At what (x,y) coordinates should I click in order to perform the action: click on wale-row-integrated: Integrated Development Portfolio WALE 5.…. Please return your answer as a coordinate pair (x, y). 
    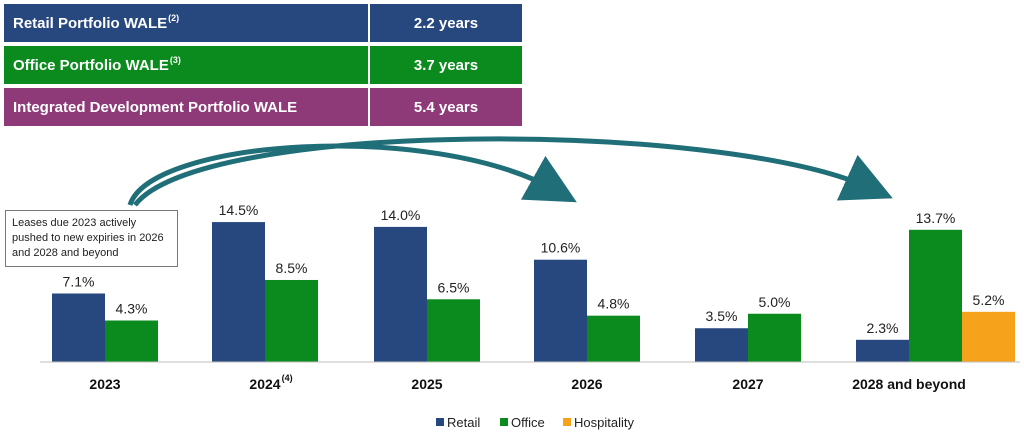
    Looking at the image, I should click on (263, 107).